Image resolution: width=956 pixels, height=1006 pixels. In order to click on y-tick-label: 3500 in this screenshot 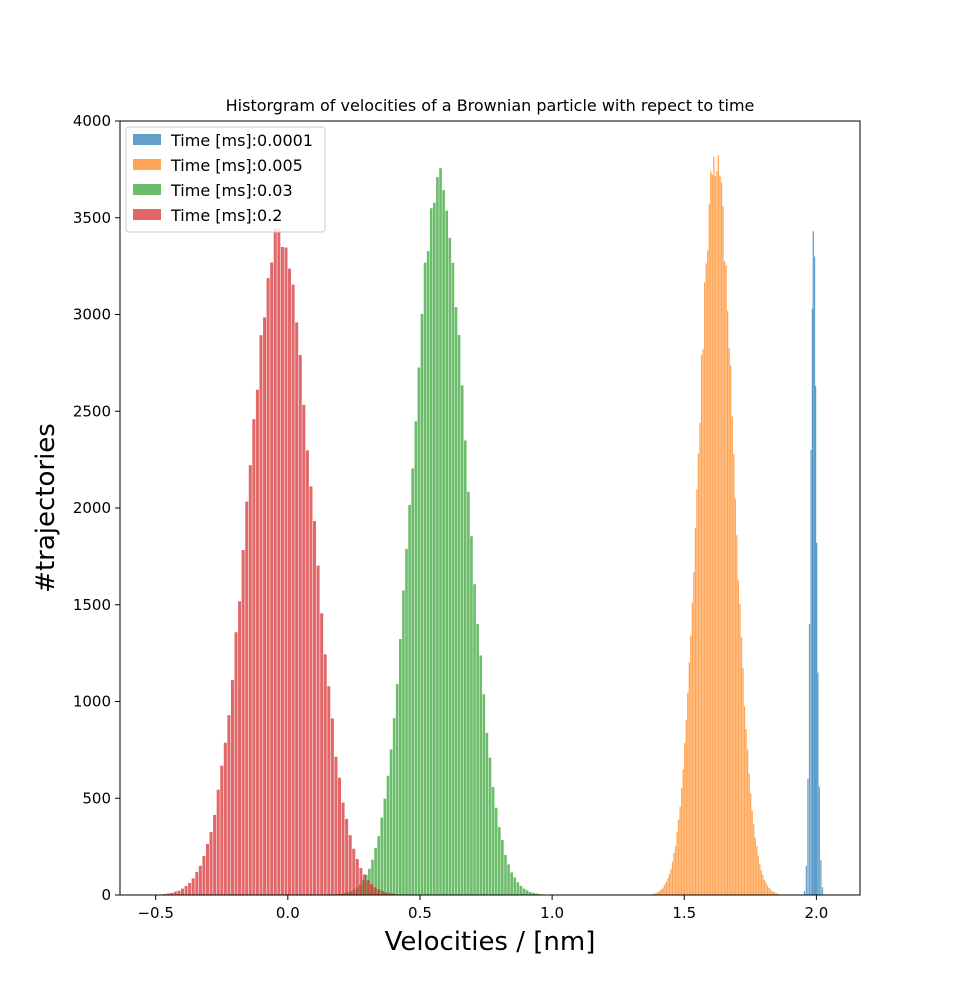, I will do `click(92, 218)`.